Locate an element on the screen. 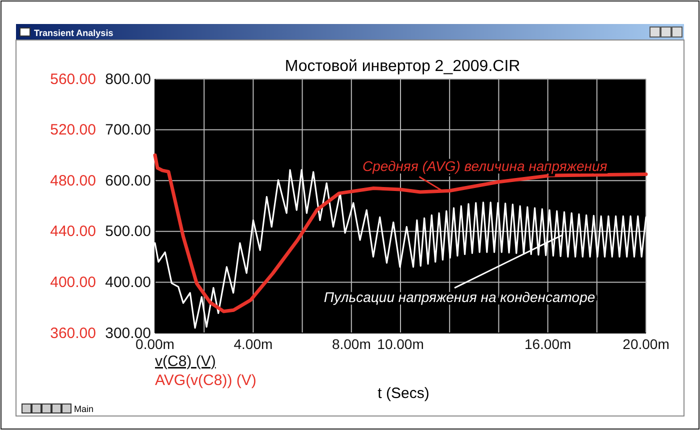  series-label: v(C8) (V) is located at coordinates (185, 361).